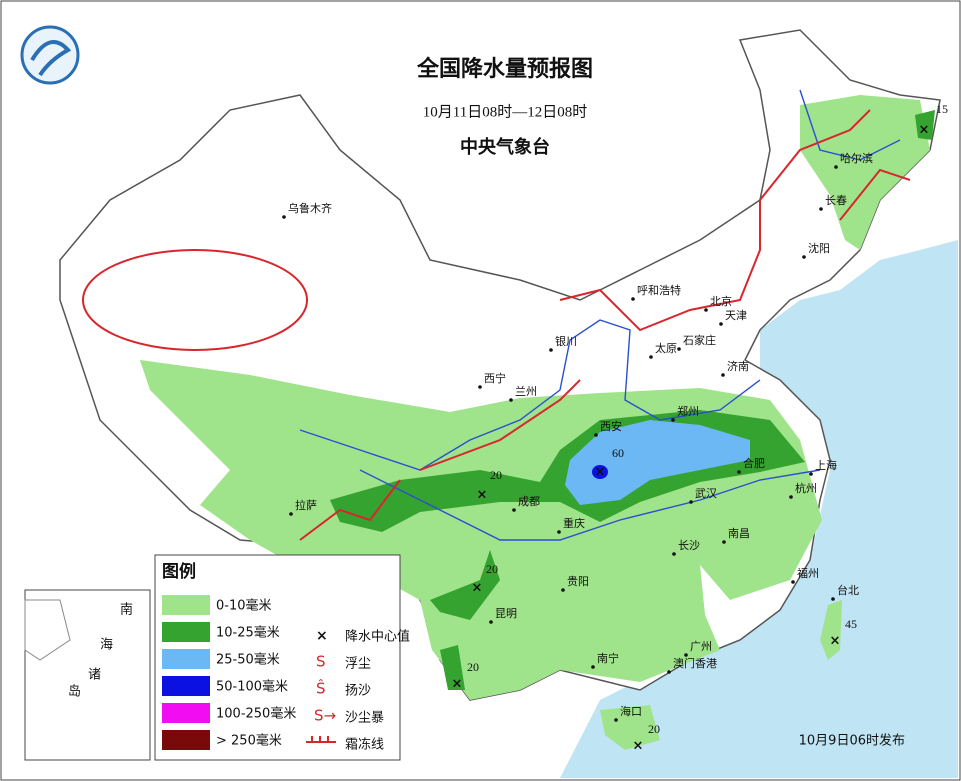  I want to click on city-label: 济南, so click(738, 366).